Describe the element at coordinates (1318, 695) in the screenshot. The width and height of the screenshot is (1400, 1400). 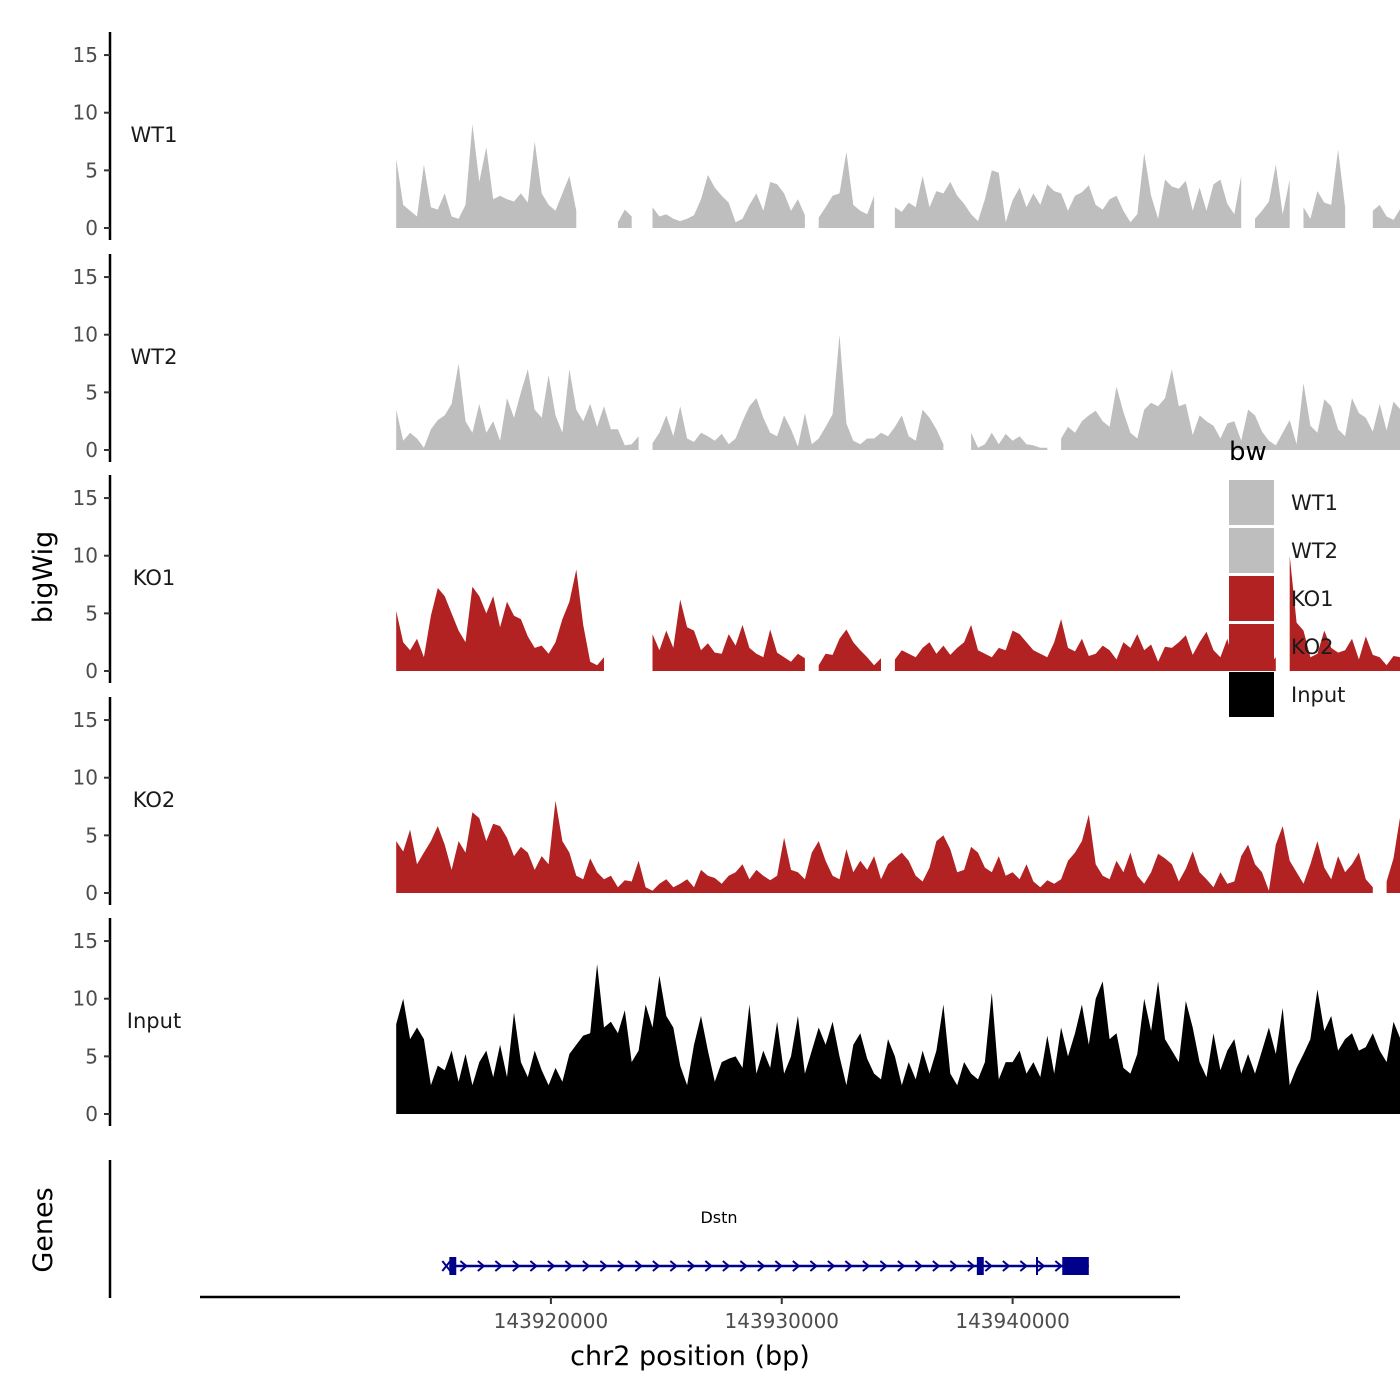
I see `legend-label: Input` at that location.